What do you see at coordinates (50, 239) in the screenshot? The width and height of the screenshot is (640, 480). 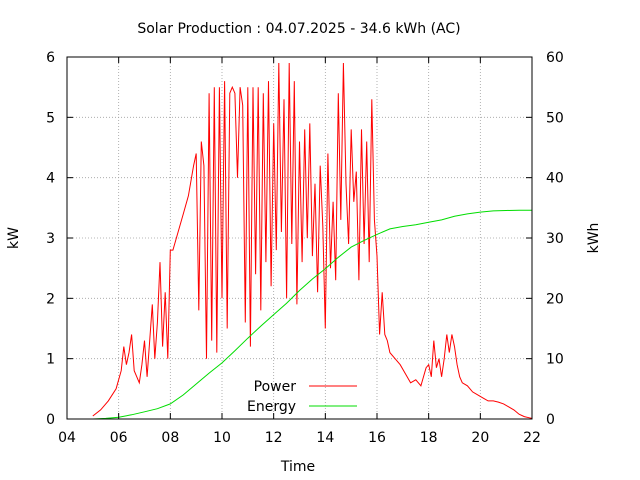 I see `y-left-tick-label: 3` at bounding box center [50, 239].